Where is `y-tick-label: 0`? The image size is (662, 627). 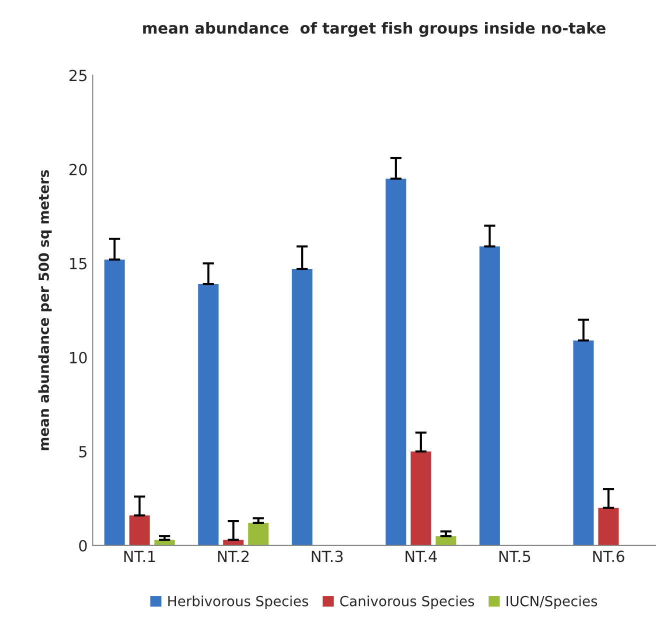
y-tick-label: 0 is located at coordinates (83, 546).